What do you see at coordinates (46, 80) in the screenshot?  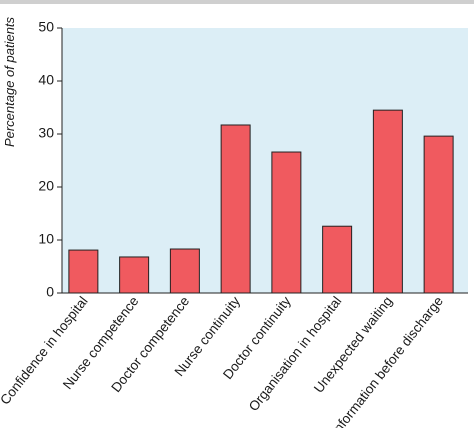 I see `y-tick-label: 40` at bounding box center [46, 80].